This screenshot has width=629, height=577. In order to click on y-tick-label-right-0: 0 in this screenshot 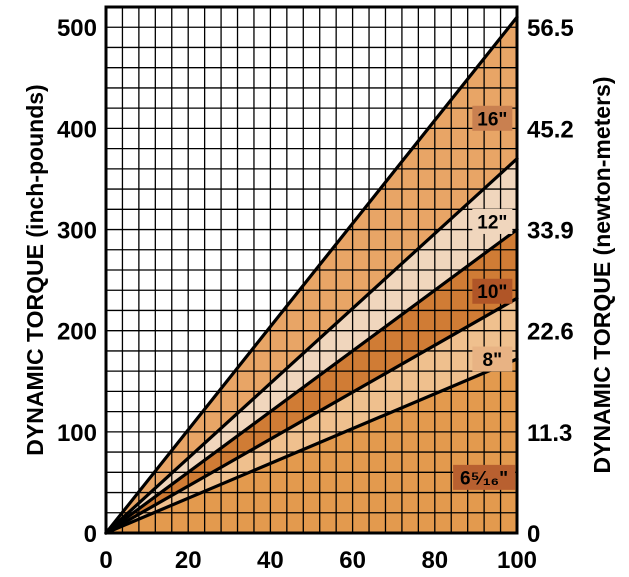, I will do `click(533, 534)`.